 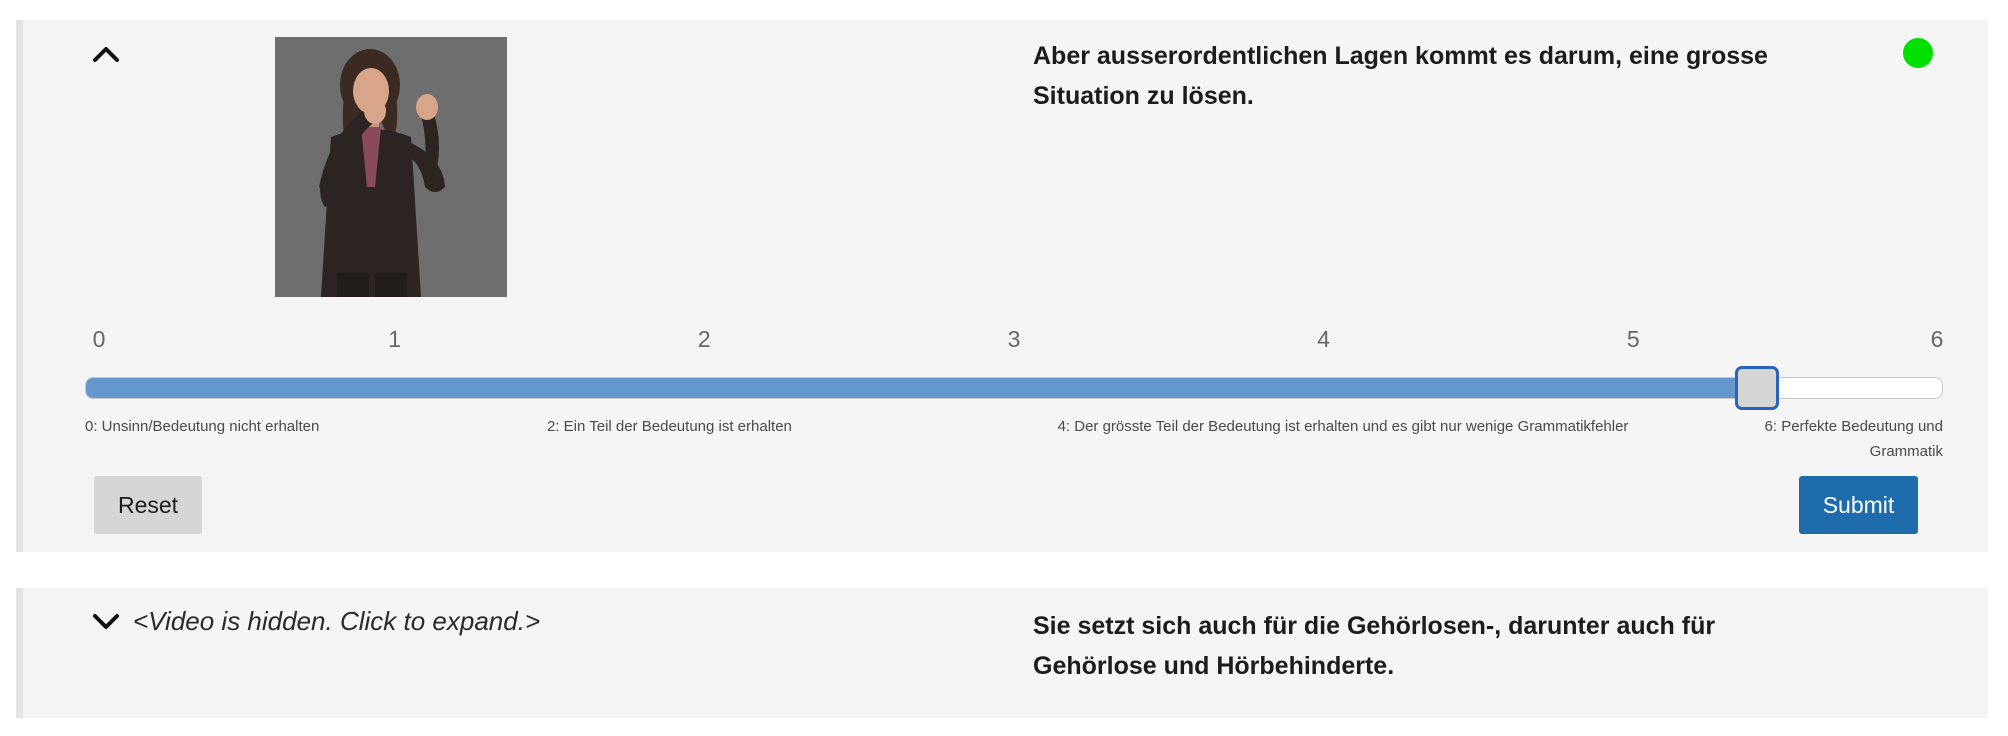 I want to click on submit-button: Submit, so click(x=1858, y=505).